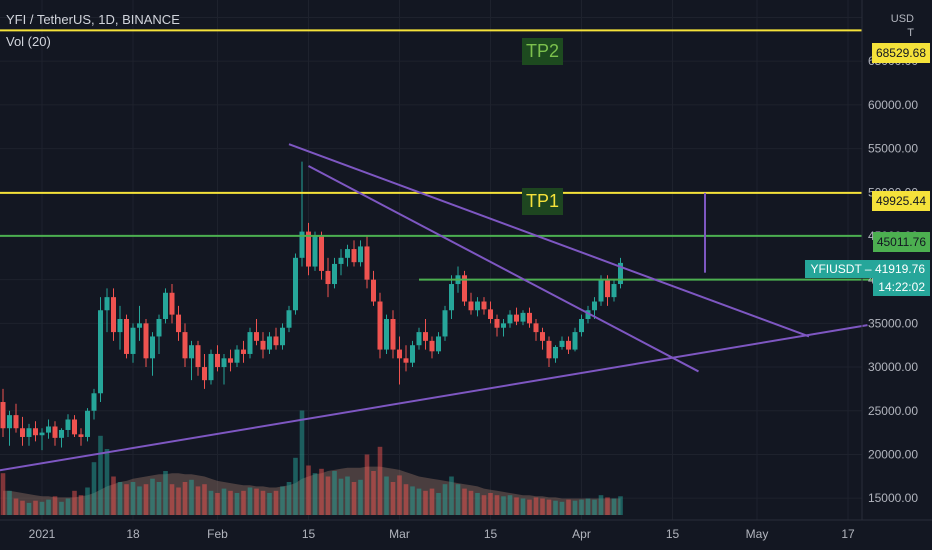  I want to click on volume-indicator-label: Vol (20), so click(28, 41).